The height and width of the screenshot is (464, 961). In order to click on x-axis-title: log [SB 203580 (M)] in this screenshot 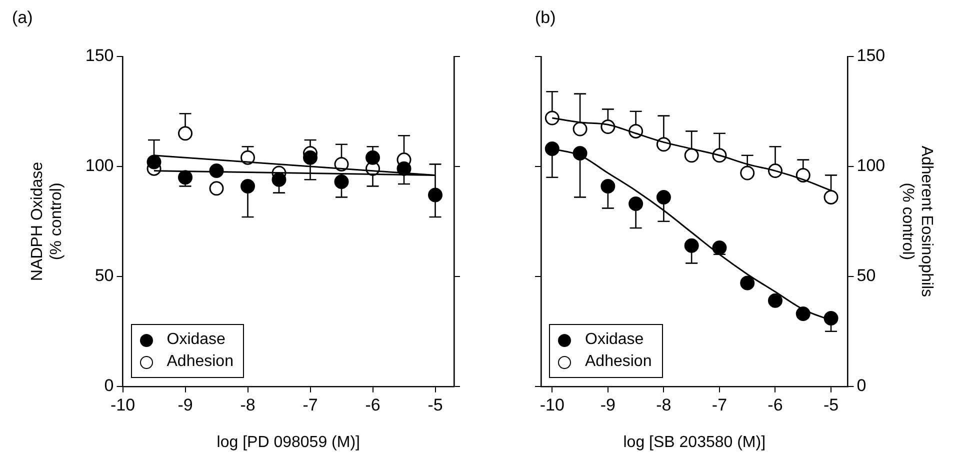, I will do `click(694, 442)`.